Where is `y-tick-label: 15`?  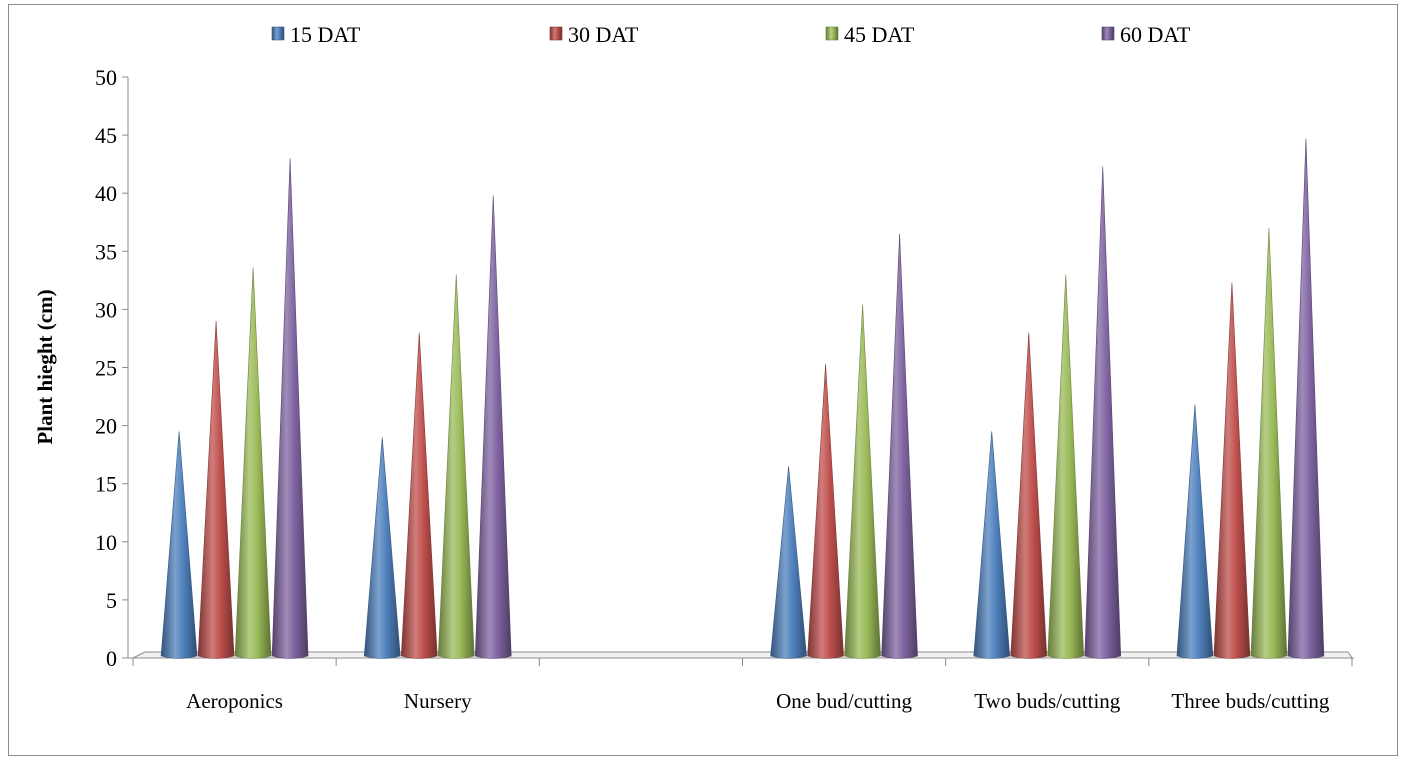 y-tick-label: 15 is located at coordinates (106, 484).